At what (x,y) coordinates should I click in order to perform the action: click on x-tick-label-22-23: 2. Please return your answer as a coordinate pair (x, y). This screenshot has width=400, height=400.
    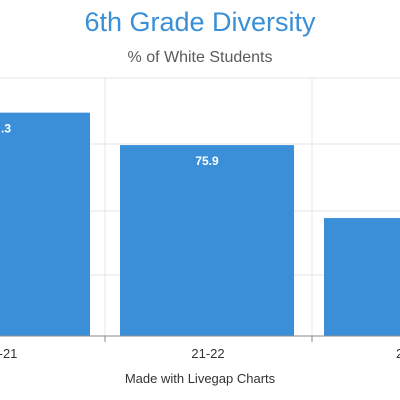
    Looking at the image, I should click on (398, 353).